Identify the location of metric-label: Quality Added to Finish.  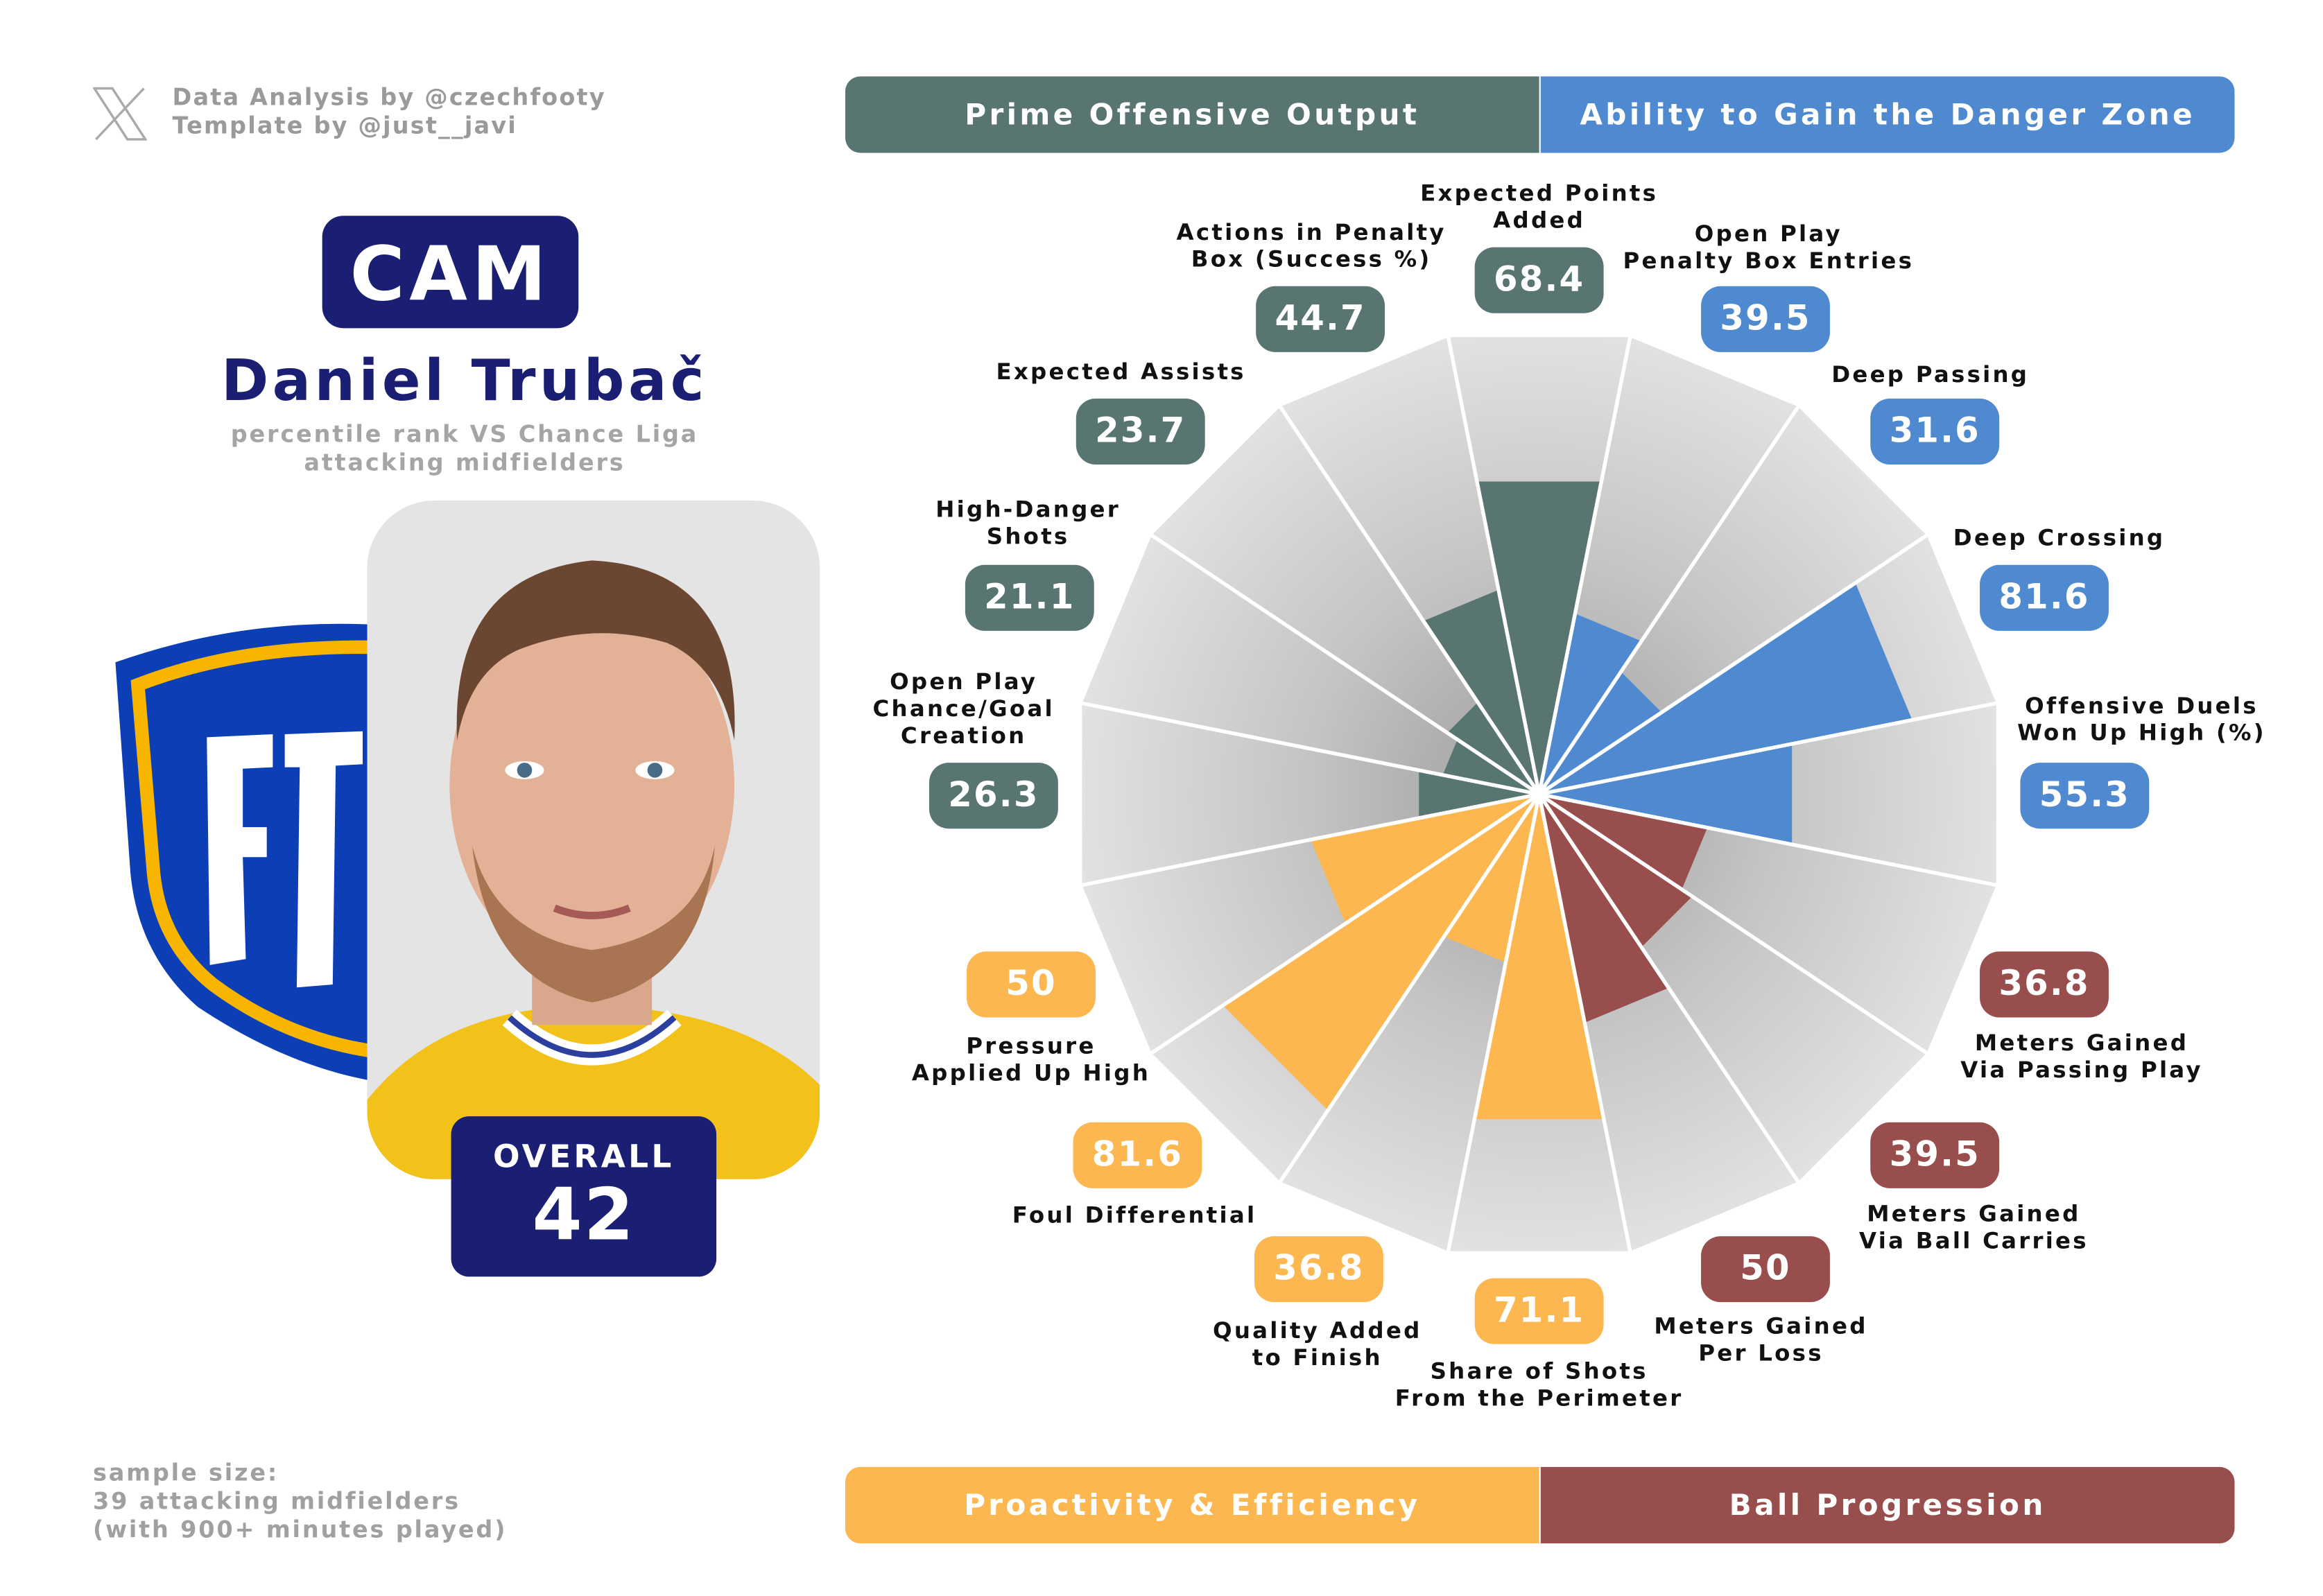
(1317, 1344).